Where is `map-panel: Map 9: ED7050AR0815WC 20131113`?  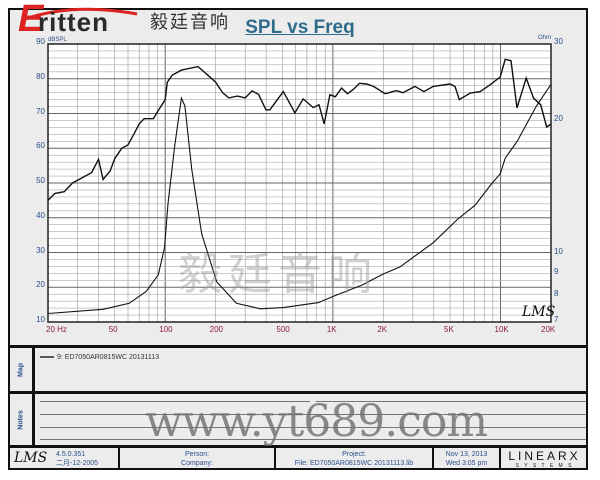
map-panel: Map 9: ED7050AR0815WC 20131113 is located at coordinates (299, 371).